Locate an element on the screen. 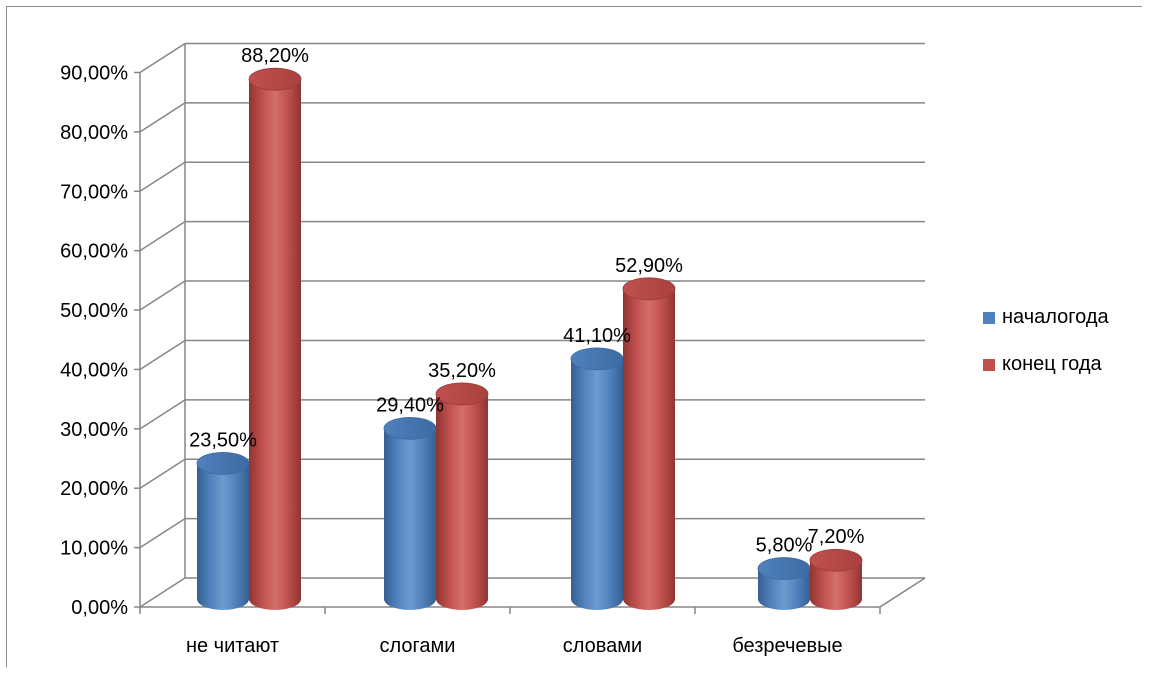  y-tick-label: 40,00% is located at coordinates (94, 370).